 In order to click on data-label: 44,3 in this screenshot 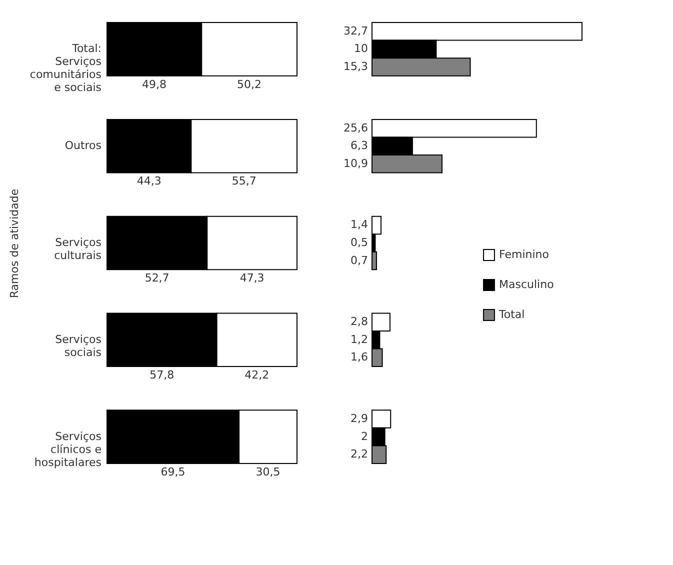, I will do `click(149, 181)`.